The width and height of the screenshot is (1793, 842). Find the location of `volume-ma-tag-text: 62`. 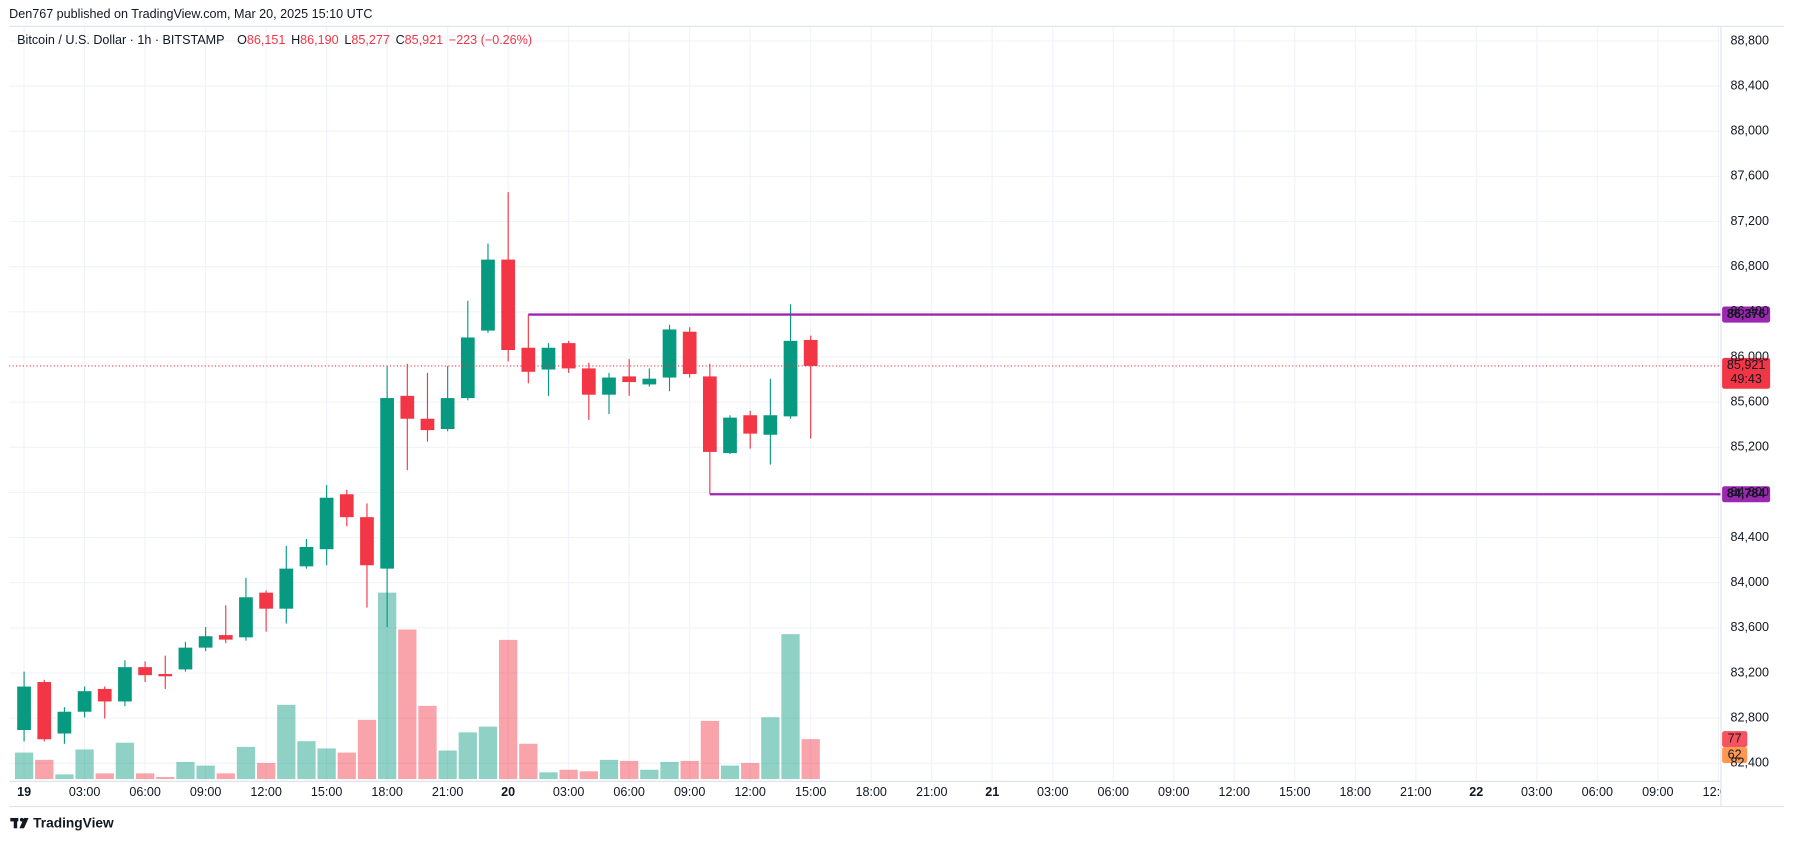

volume-ma-tag-text: 62 is located at coordinates (1735, 754).